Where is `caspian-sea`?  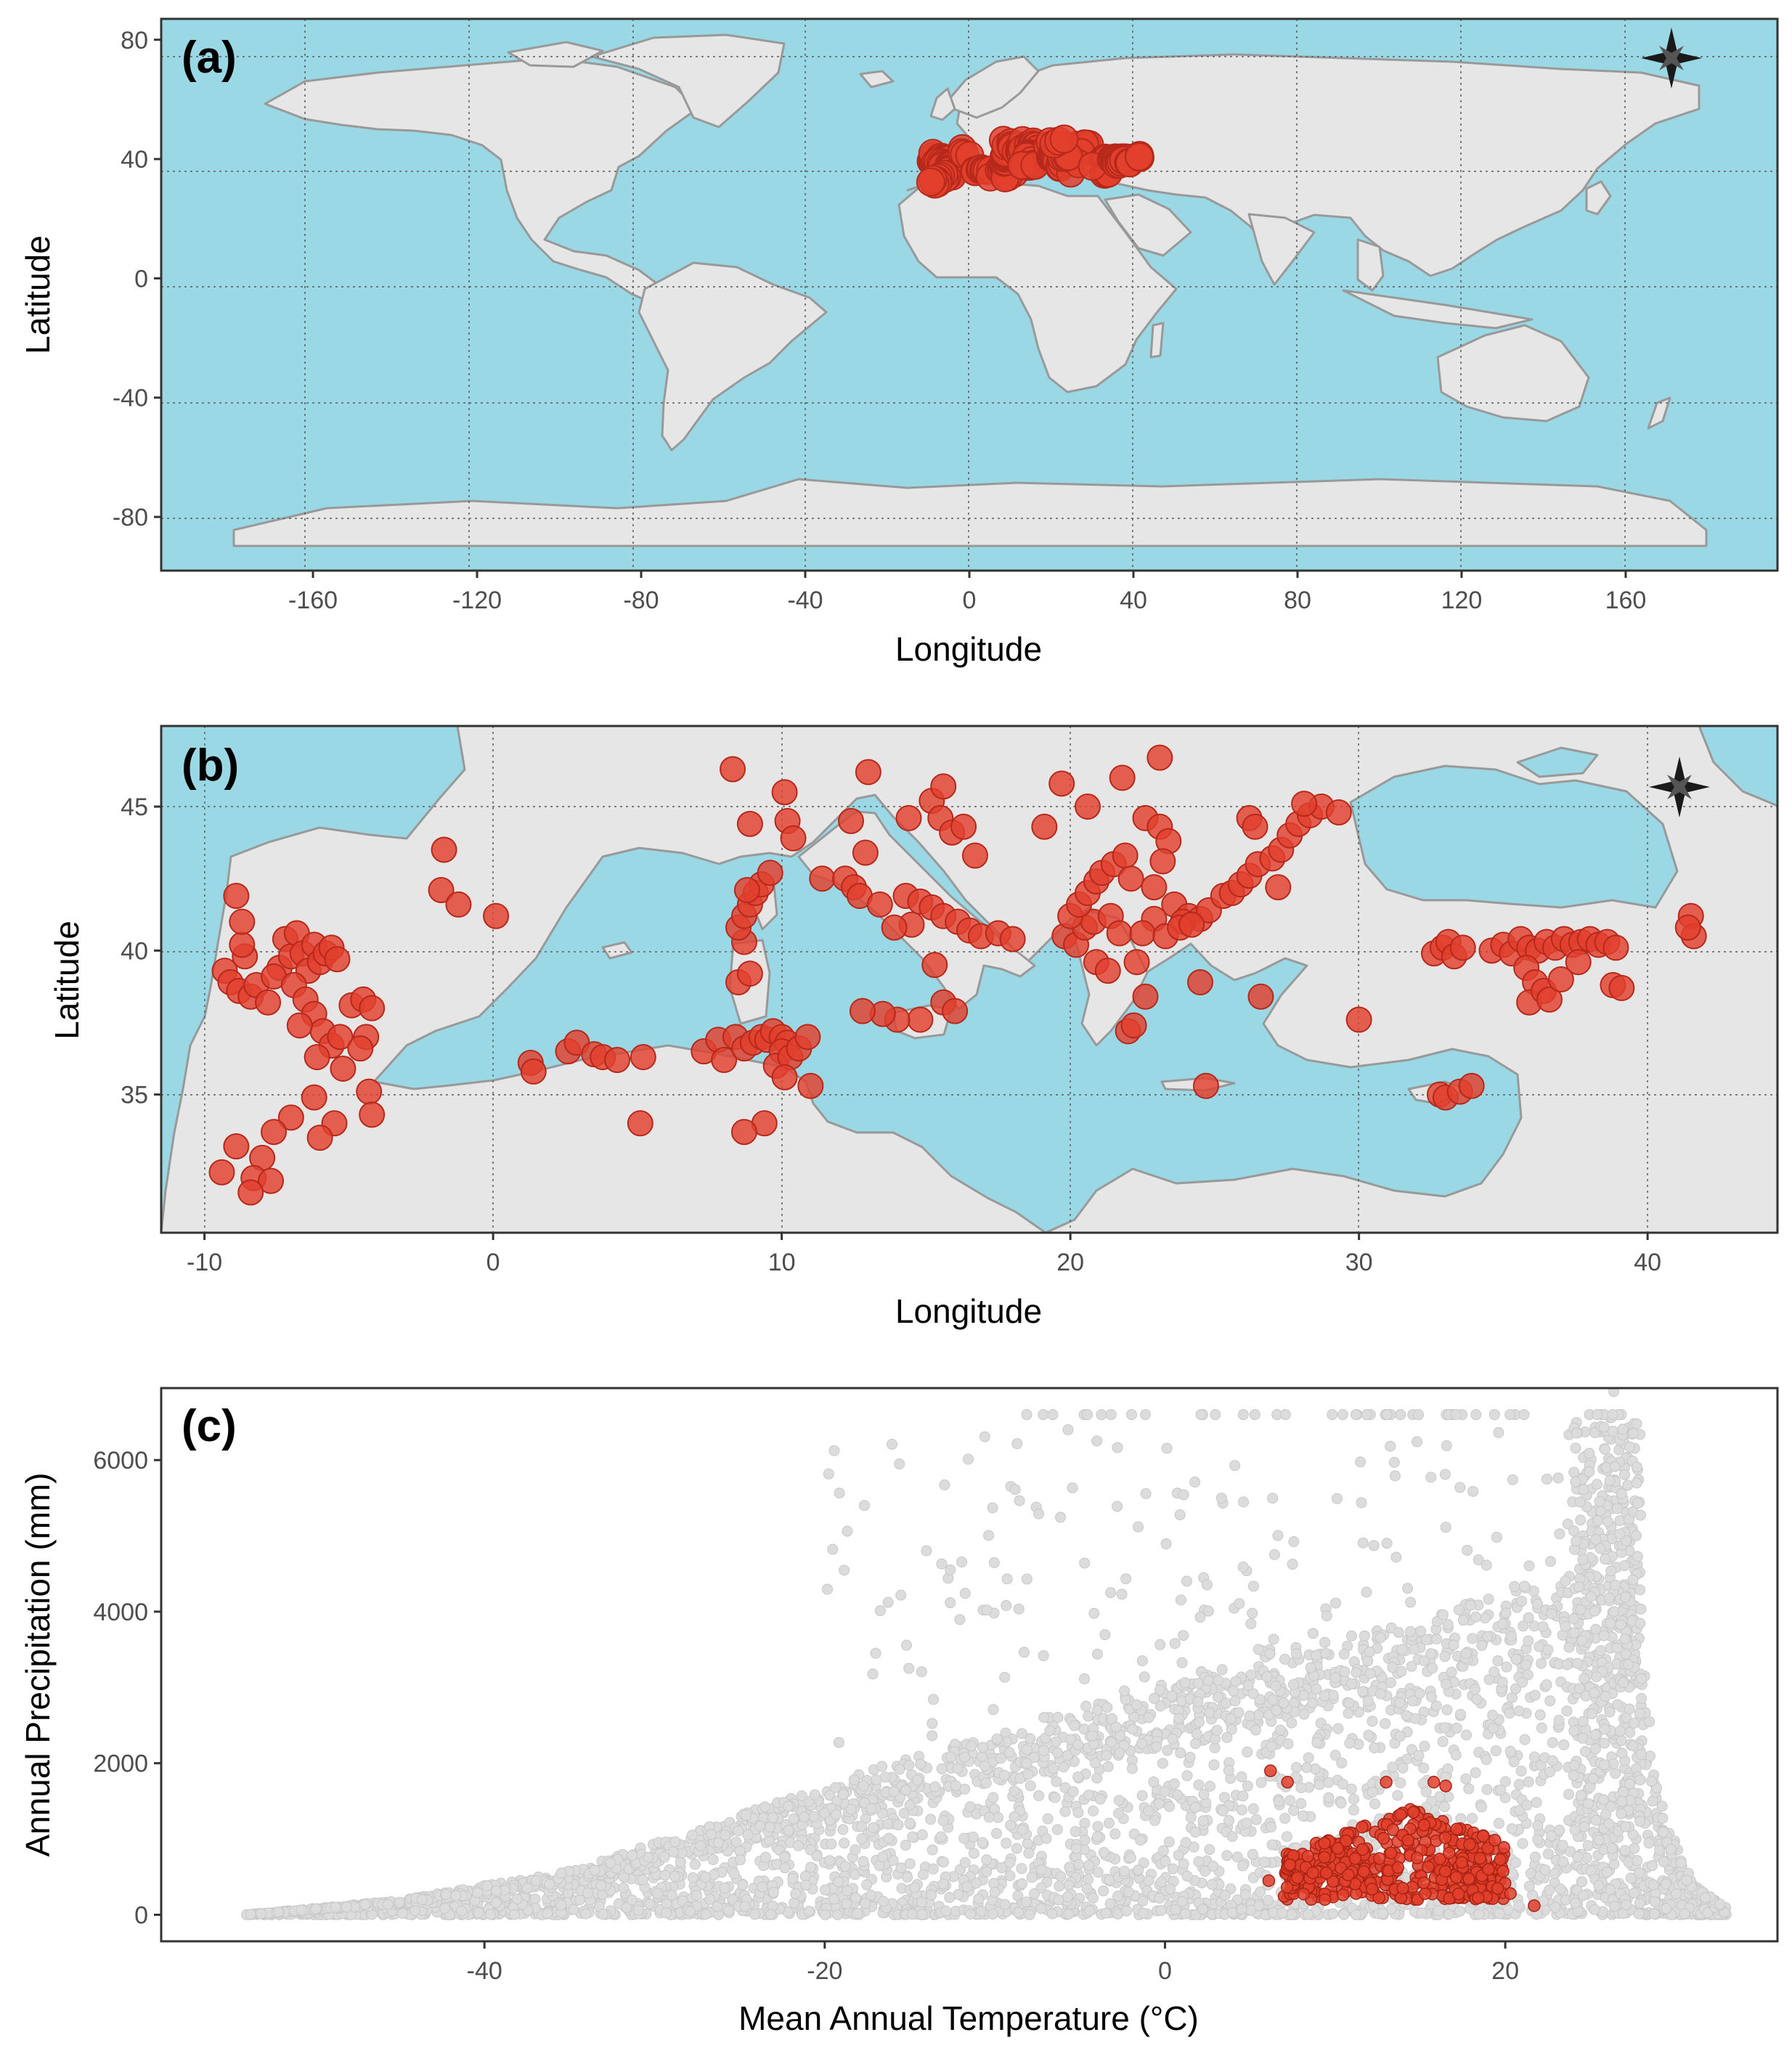 caspian-sea is located at coordinates (1737, 767).